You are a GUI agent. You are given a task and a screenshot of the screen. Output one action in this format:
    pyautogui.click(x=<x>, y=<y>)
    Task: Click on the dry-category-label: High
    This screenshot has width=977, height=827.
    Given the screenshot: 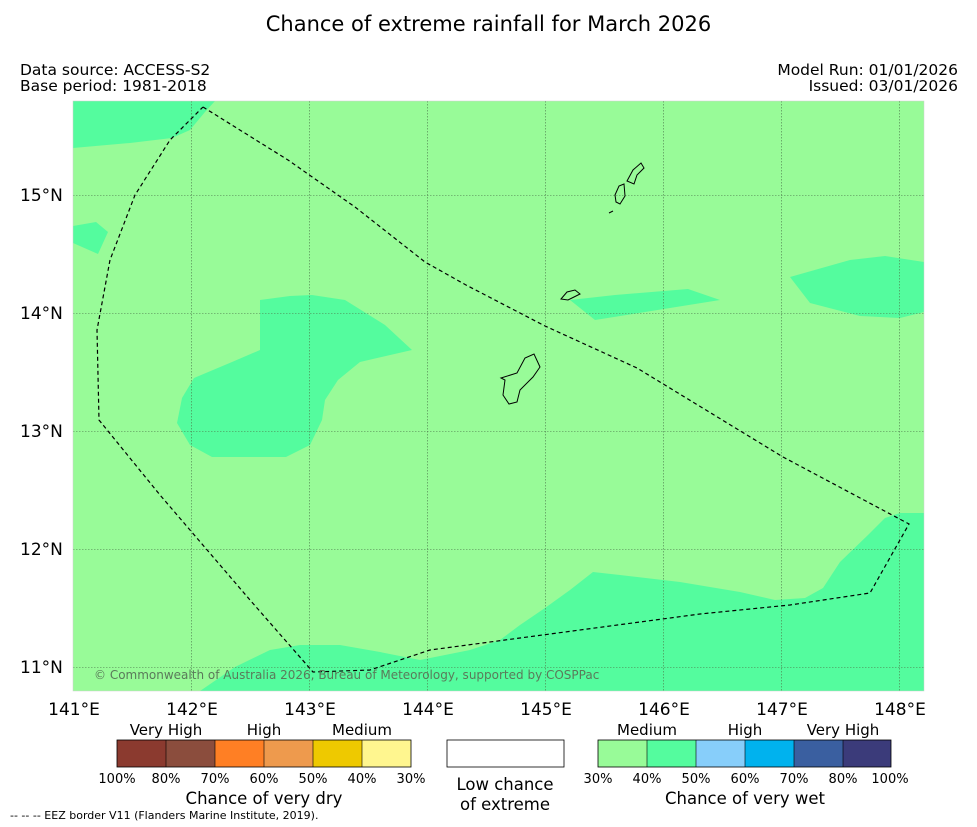 What is the action you would take?
    pyautogui.click(x=264, y=730)
    